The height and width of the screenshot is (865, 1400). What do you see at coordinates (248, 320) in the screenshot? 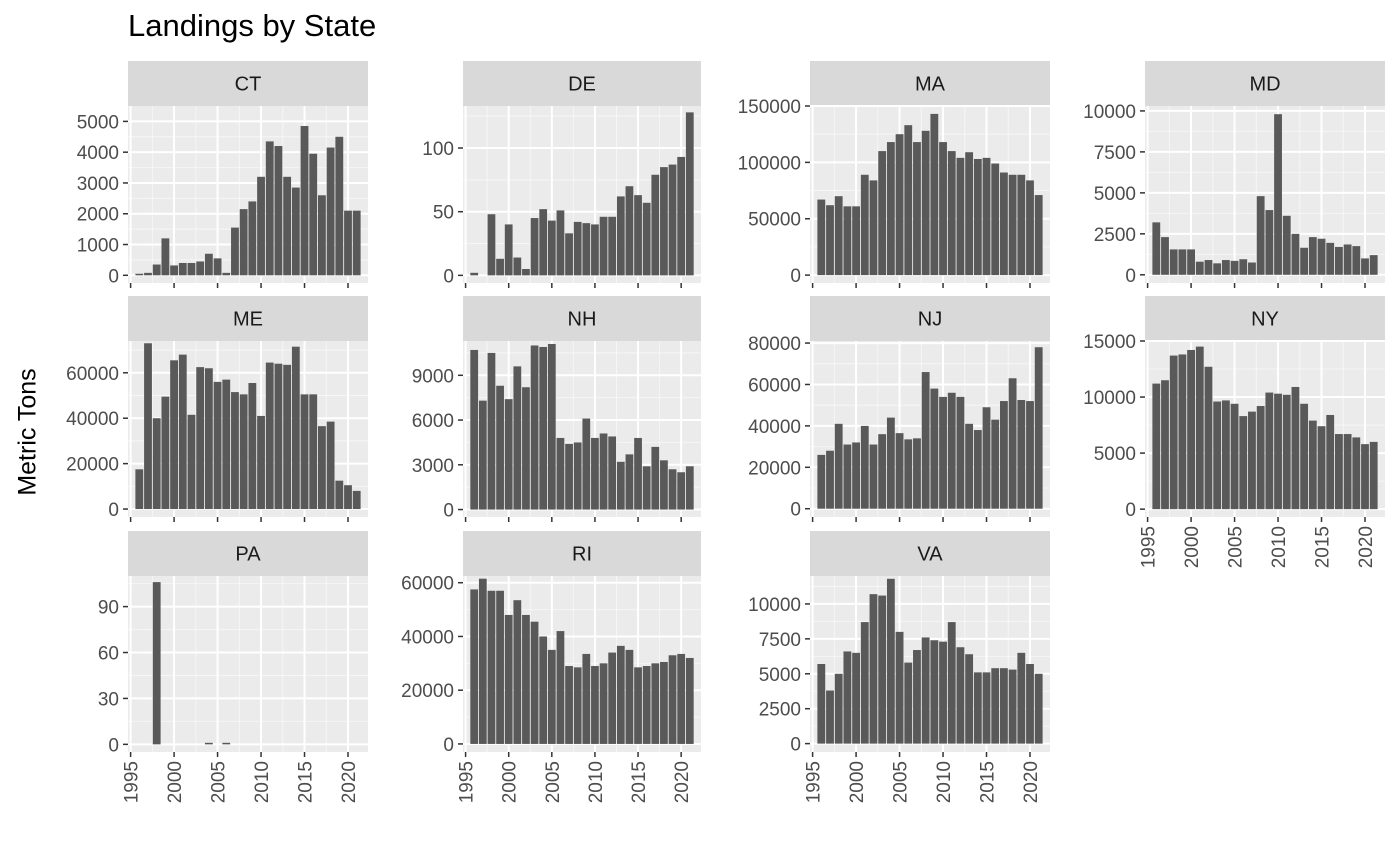
I see `facet-strip-label: ME` at bounding box center [248, 320].